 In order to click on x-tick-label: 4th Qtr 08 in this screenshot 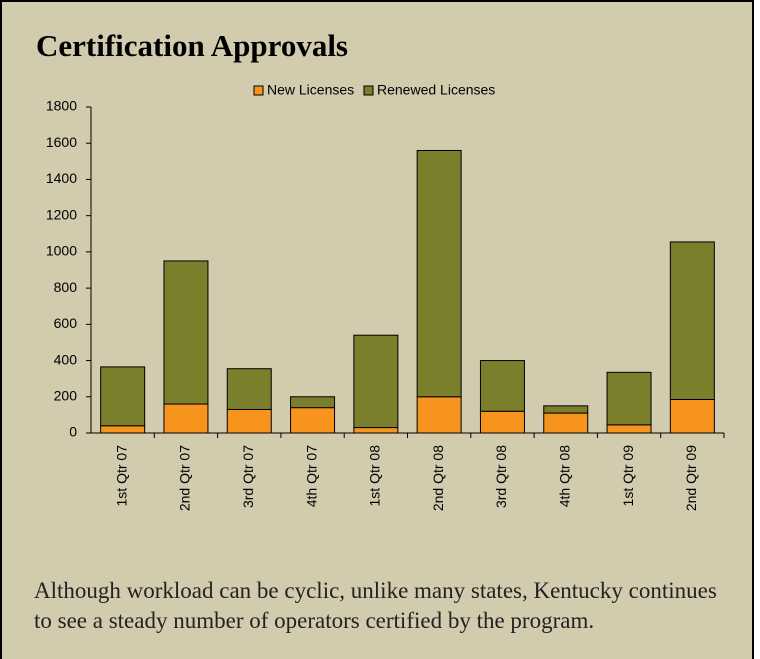, I will do `click(564, 476)`.